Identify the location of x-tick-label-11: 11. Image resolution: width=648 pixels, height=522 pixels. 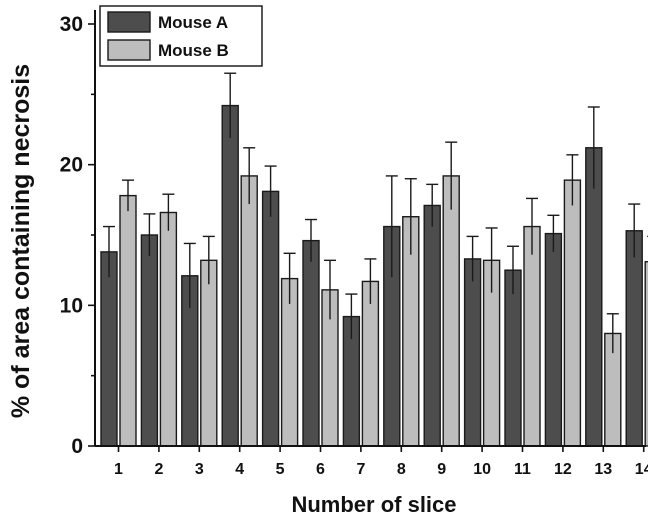
(522, 469).